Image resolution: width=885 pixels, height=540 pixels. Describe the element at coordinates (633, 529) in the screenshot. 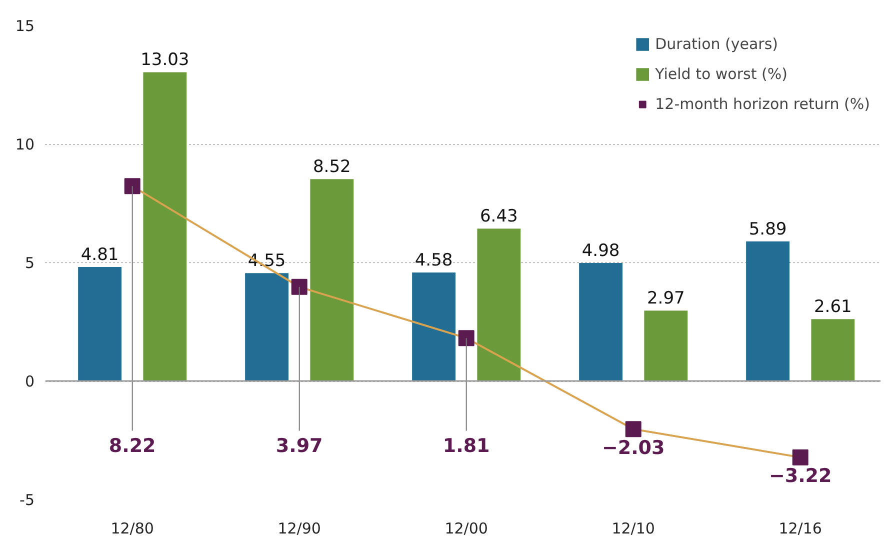

I see `x-tick-label: 12/10` at that location.